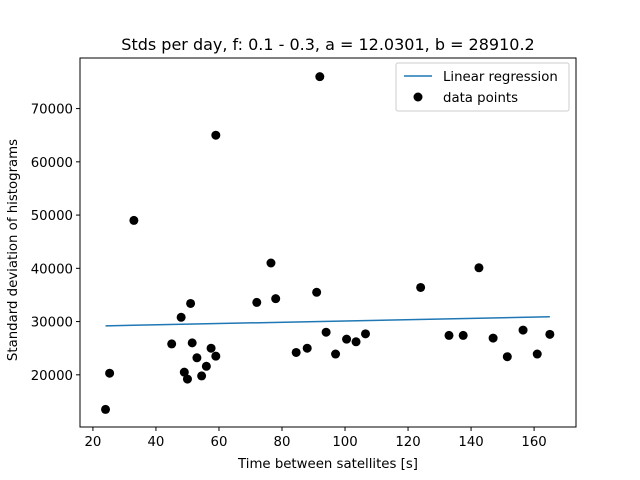 The width and height of the screenshot is (640, 480). I want to click on x-tick-label: 140, so click(470, 442).